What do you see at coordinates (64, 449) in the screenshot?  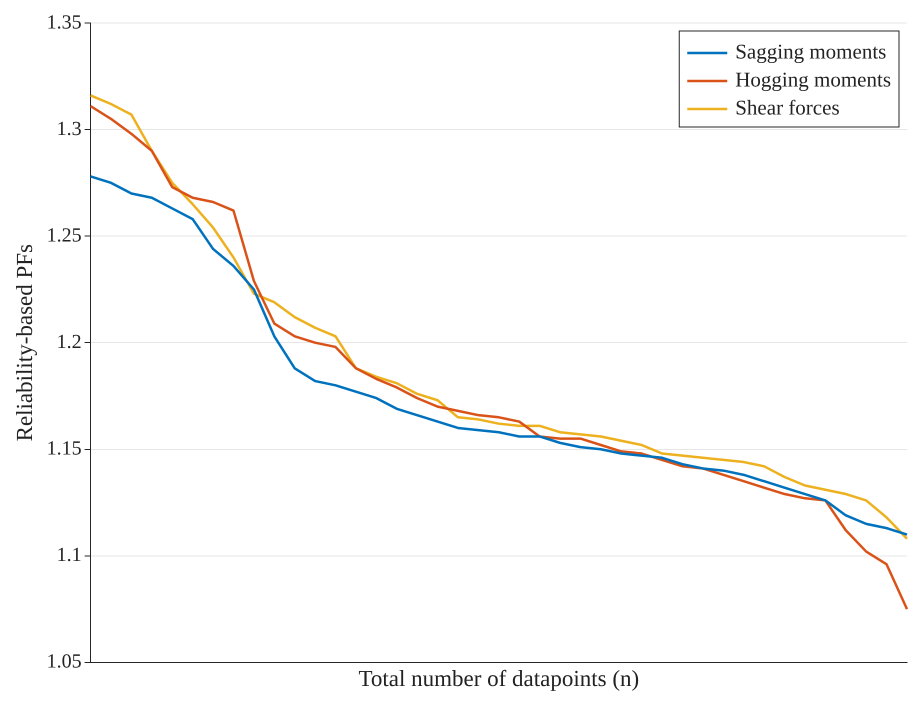 I see `y-tick-label: 1.15` at bounding box center [64, 449].